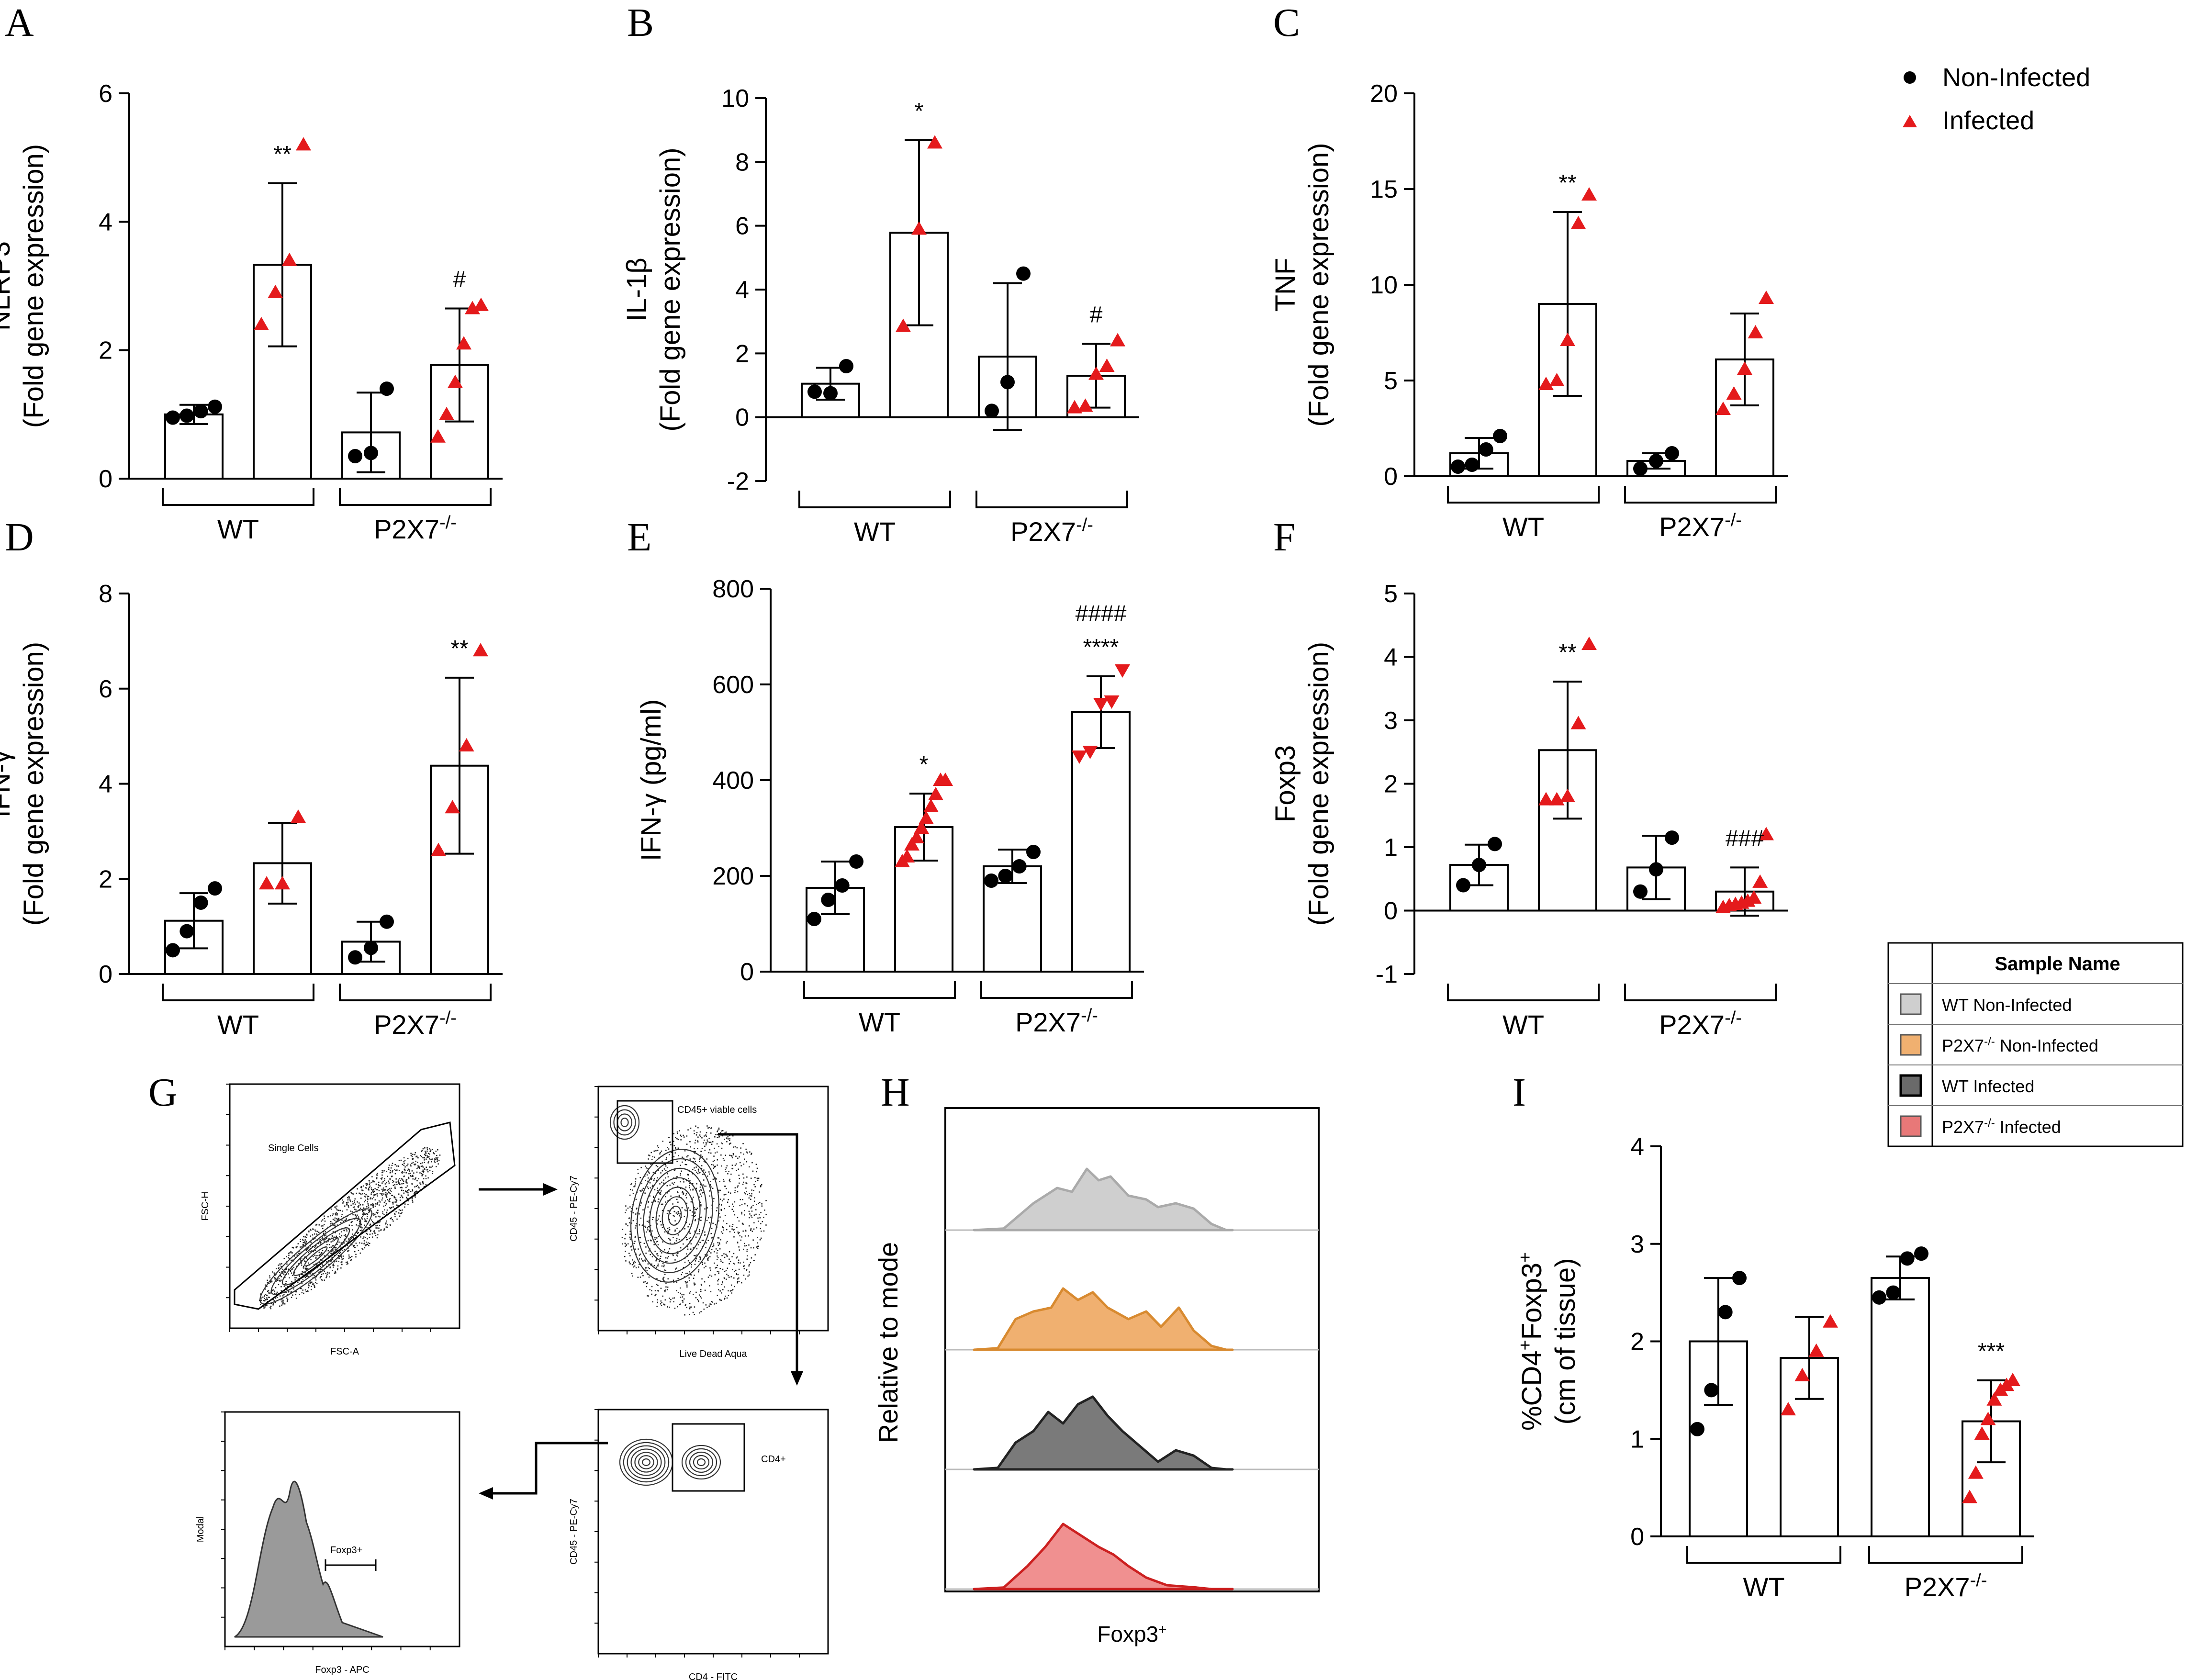  Describe the element at coordinates (1384, 94) in the screenshot. I see `y-tick-label: 20` at that location.